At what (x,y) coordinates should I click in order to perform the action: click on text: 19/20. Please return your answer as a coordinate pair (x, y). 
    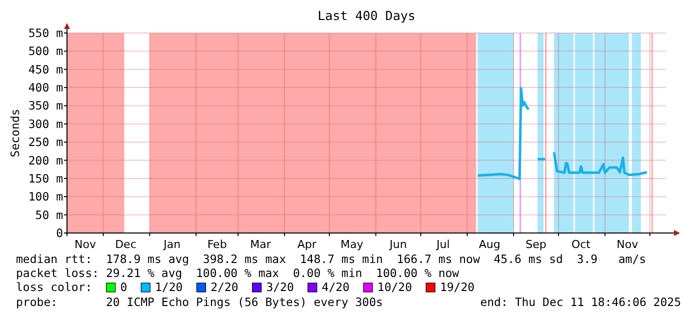
    Looking at the image, I should click on (457, 287).